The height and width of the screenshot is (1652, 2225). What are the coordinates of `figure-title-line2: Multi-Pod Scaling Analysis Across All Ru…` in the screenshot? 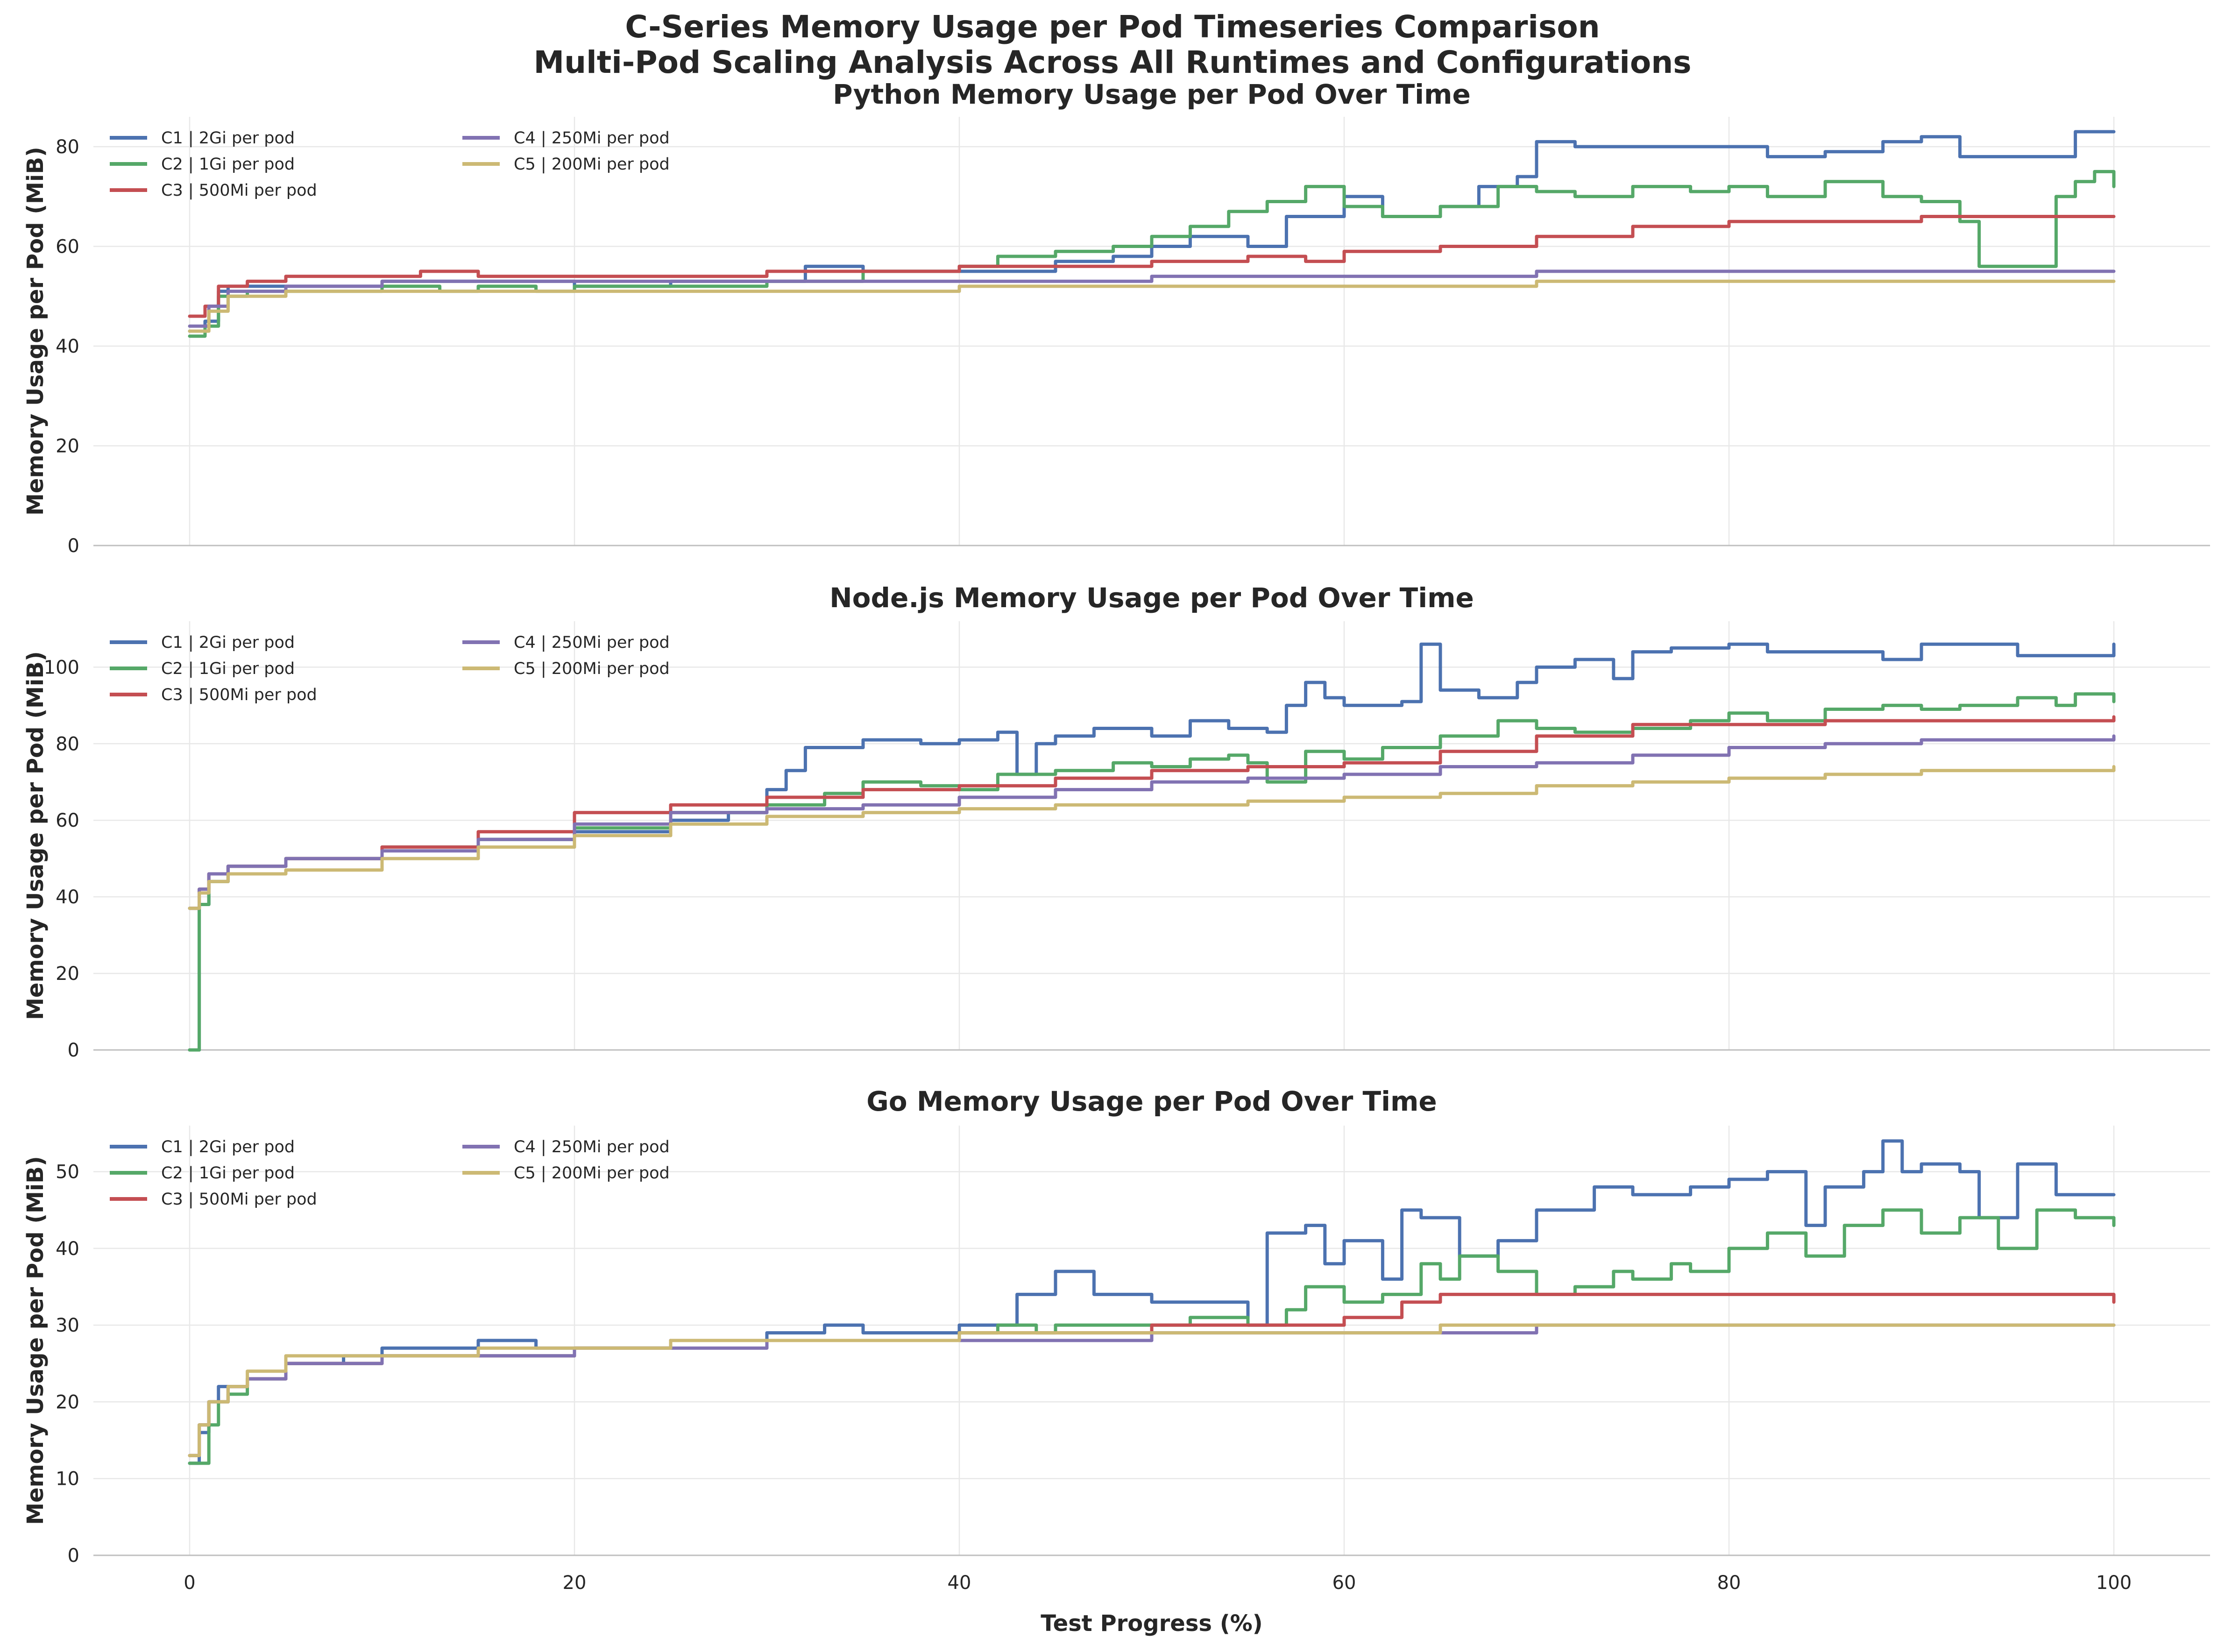 It's located at (1112, 62).